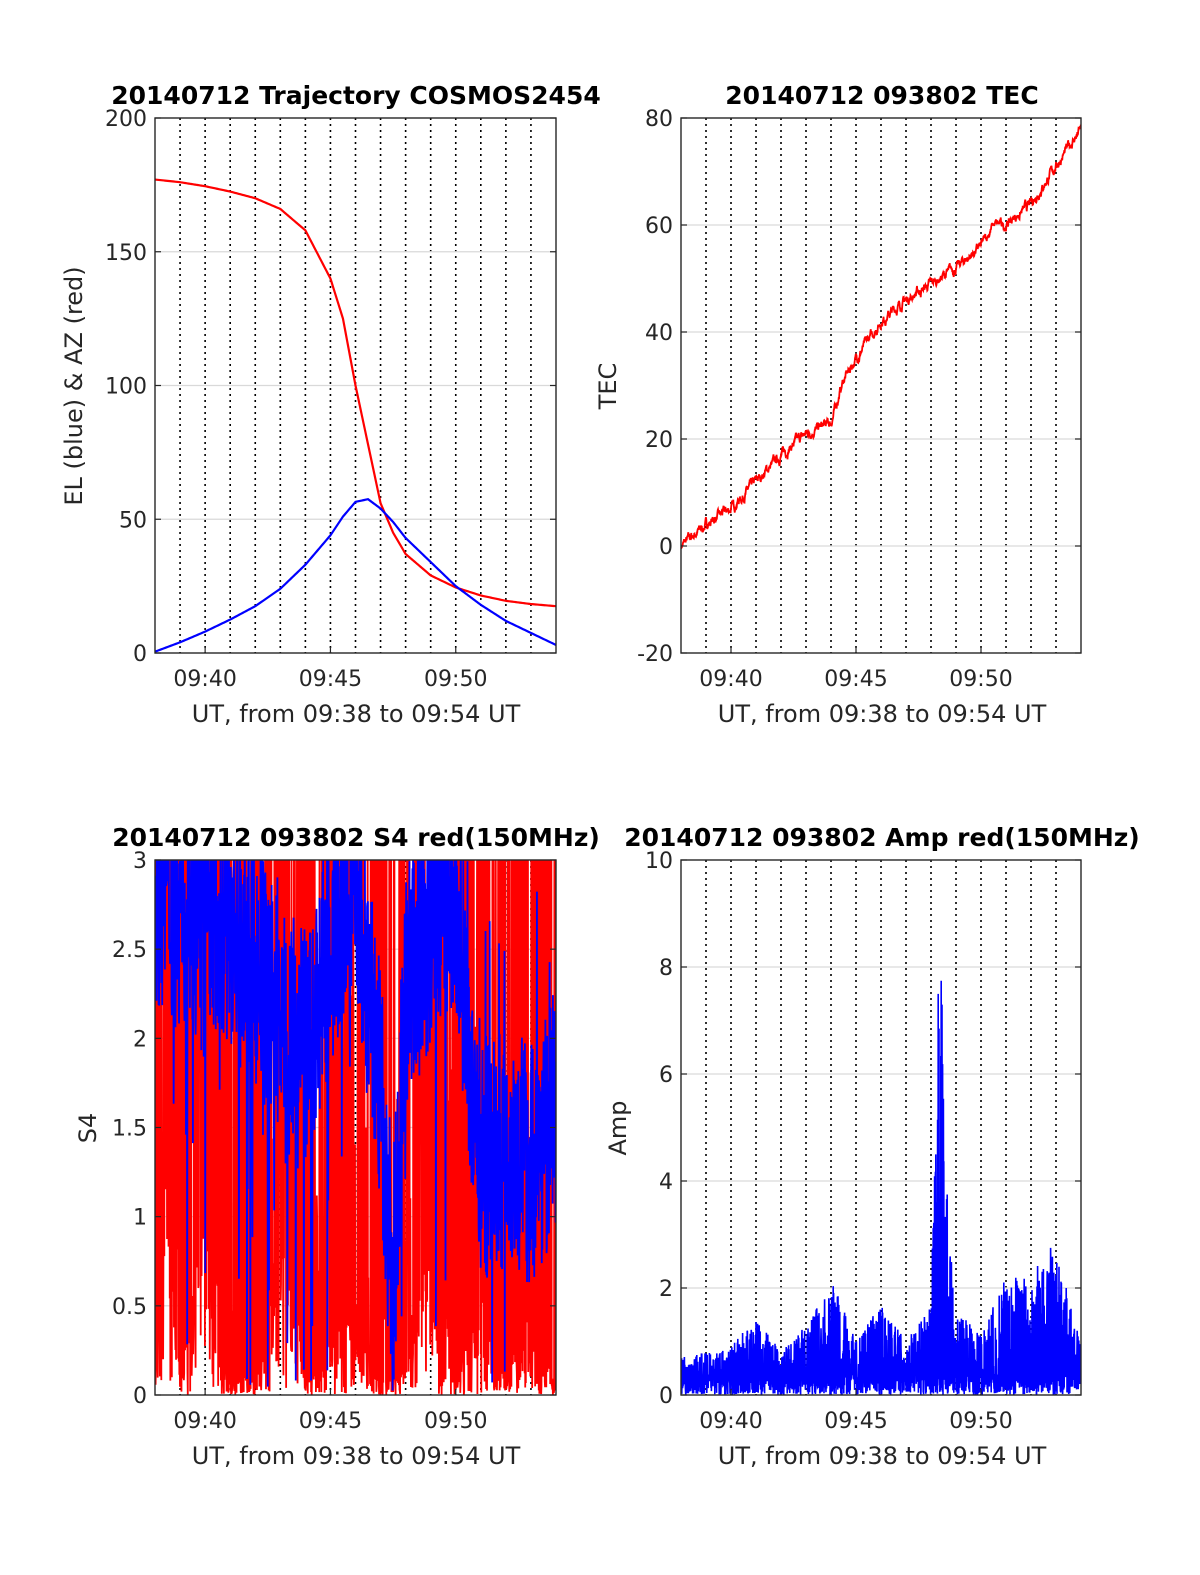 The image size is (1200, 1575). What do you see at coordinates (659, 440) in the screenshot?
I see `y-tick-label: 20` at bounding box center [659, 440].